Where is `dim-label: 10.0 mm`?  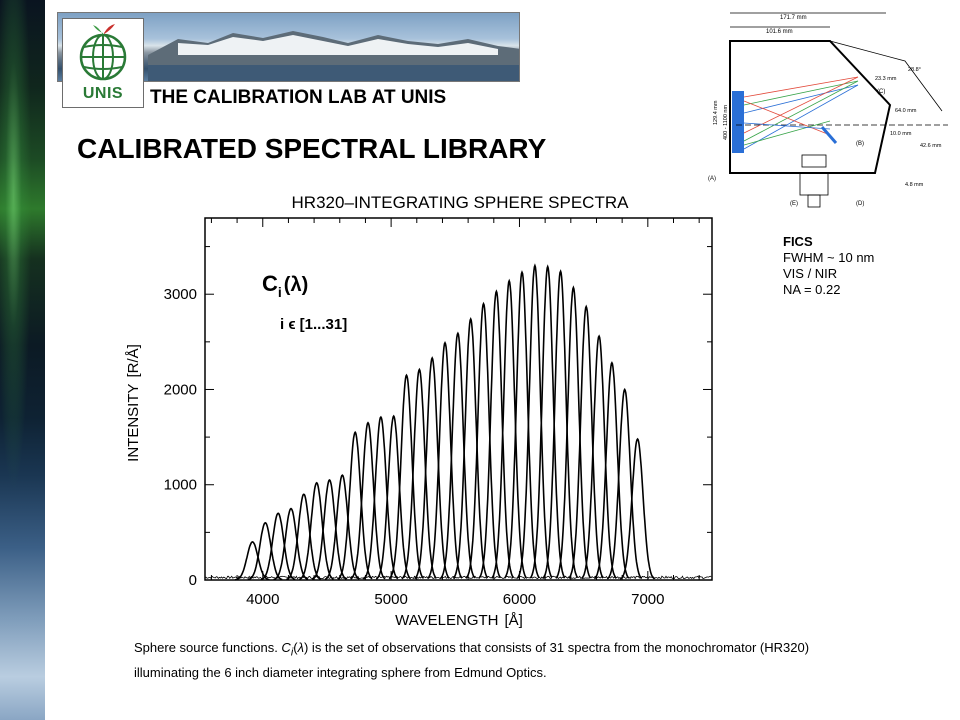
dim-label: 10.0 mm is located at coordinates (901, 134).